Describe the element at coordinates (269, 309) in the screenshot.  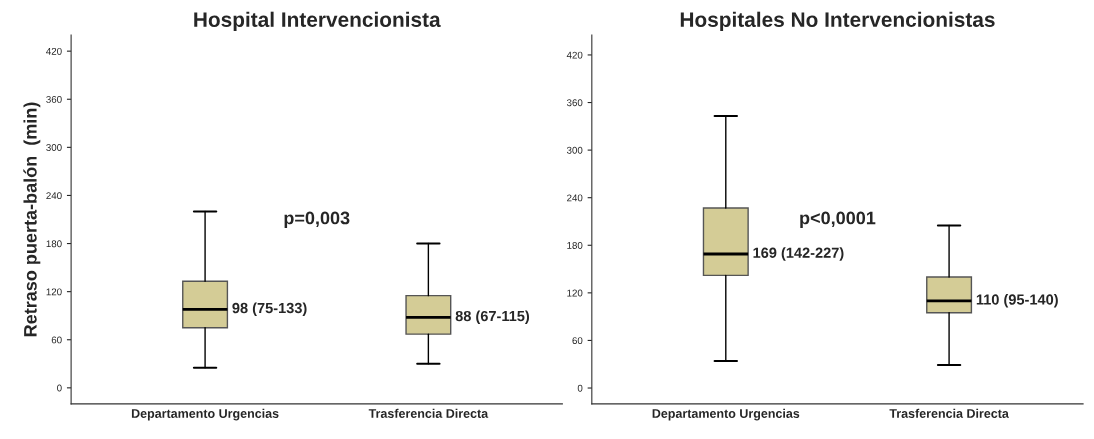
I see `annotation: 98 (75-133)` at that location.